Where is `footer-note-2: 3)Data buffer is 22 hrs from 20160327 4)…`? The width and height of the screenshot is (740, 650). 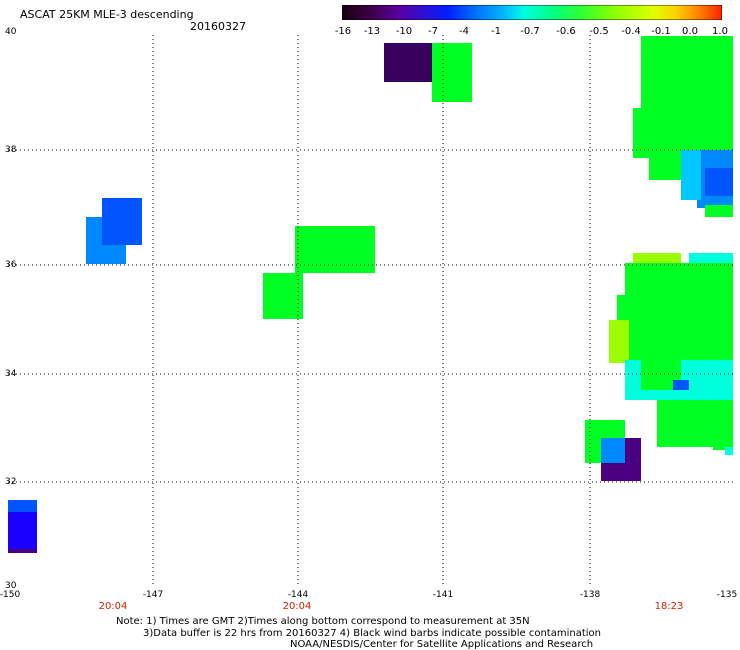
footer-note-2: 3)Data buffer is 22 hrs from 20160327 4)… is located at coordinates (372, 633).